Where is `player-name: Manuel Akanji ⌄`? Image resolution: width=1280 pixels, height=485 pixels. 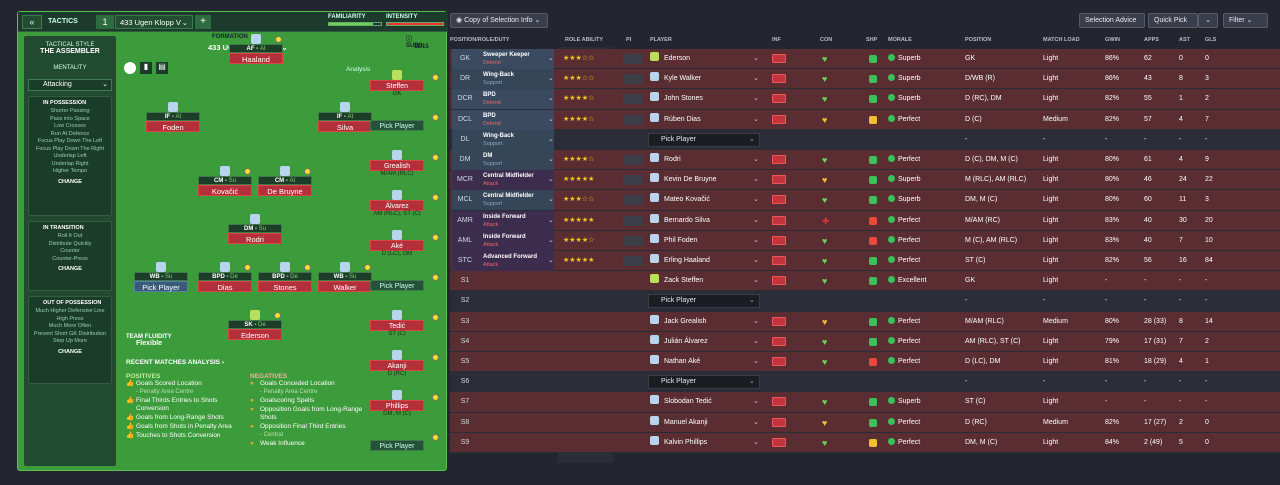 player-name: Manuel Akanji ⌄ is located at coordinates (705, 423).